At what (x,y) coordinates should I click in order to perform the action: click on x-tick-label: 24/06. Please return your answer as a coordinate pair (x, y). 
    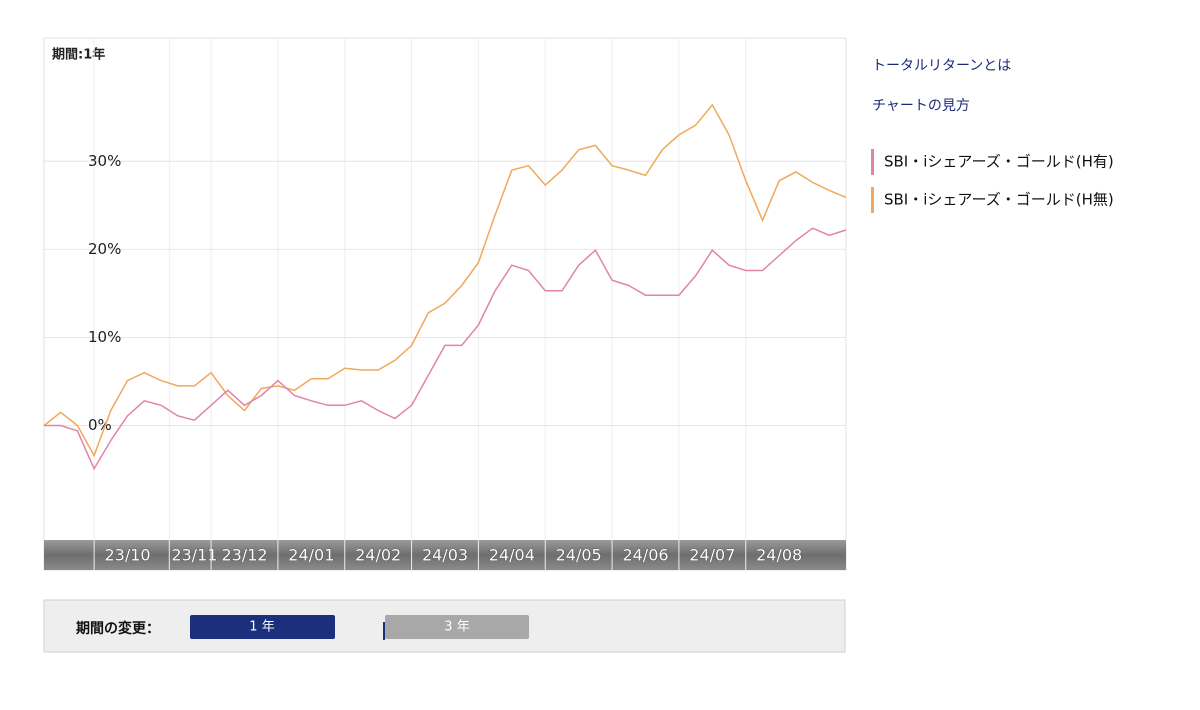
    Looking at the image, I should click on (645, 555).